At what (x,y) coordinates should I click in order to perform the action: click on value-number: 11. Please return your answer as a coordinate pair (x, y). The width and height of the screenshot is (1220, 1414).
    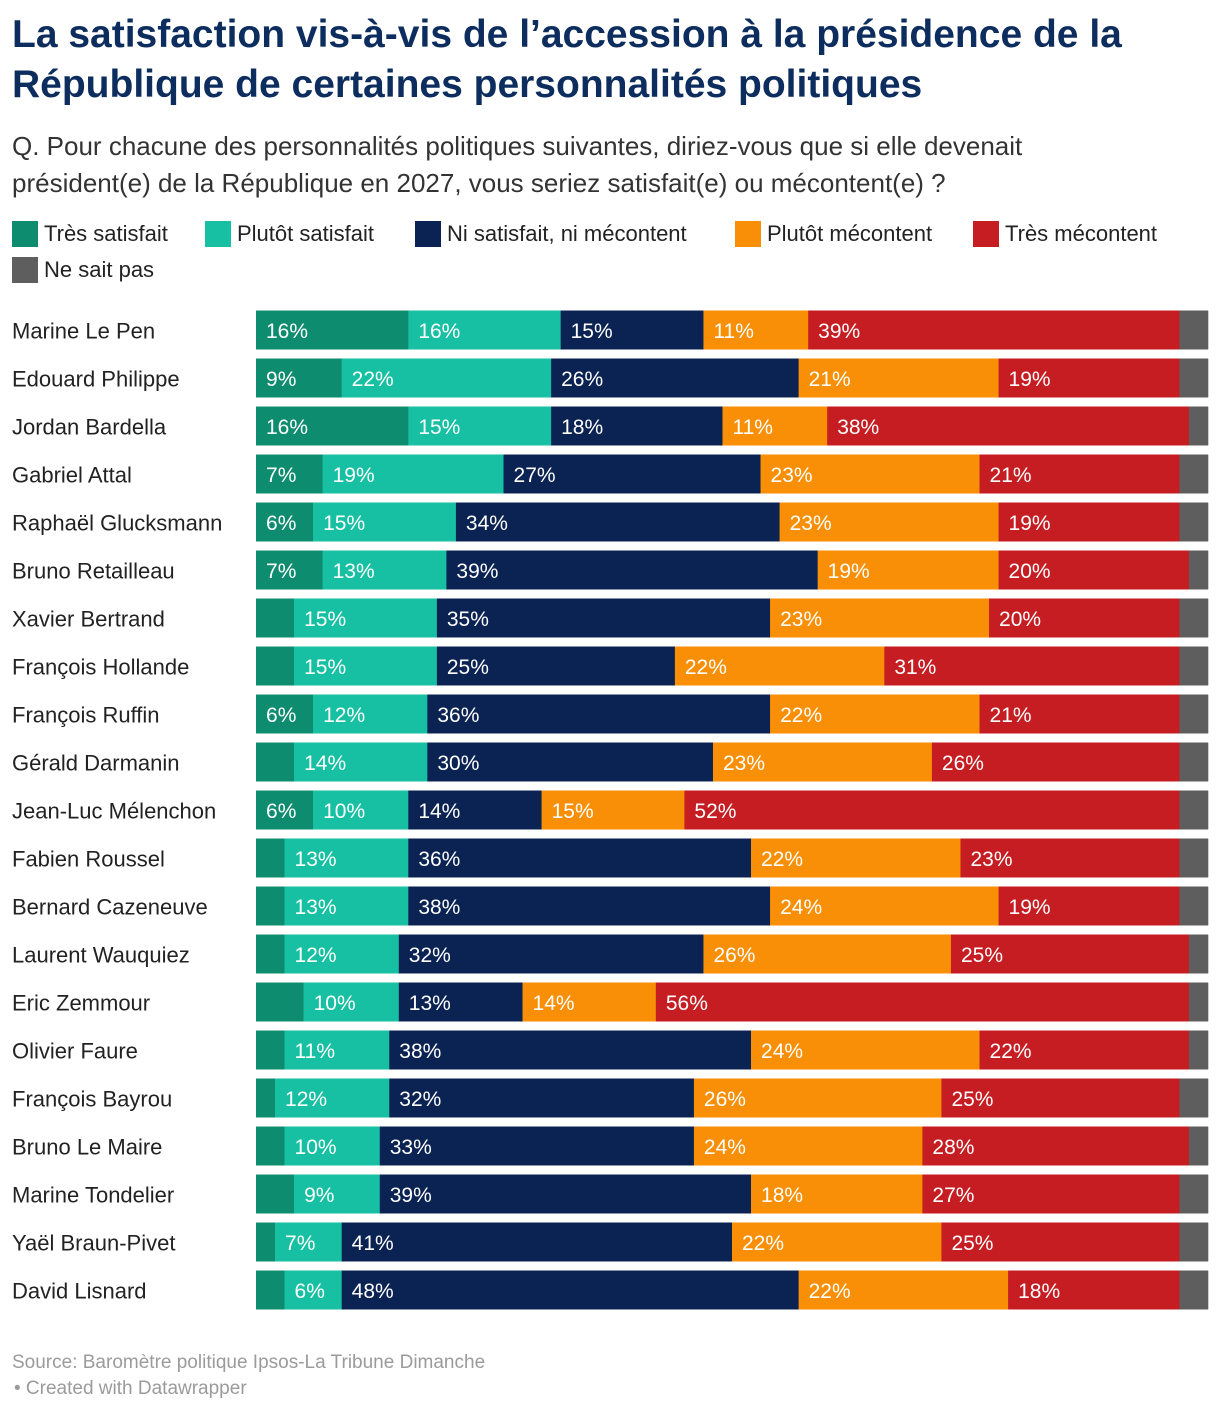
    Looking at the image, I should click on (743, 427).